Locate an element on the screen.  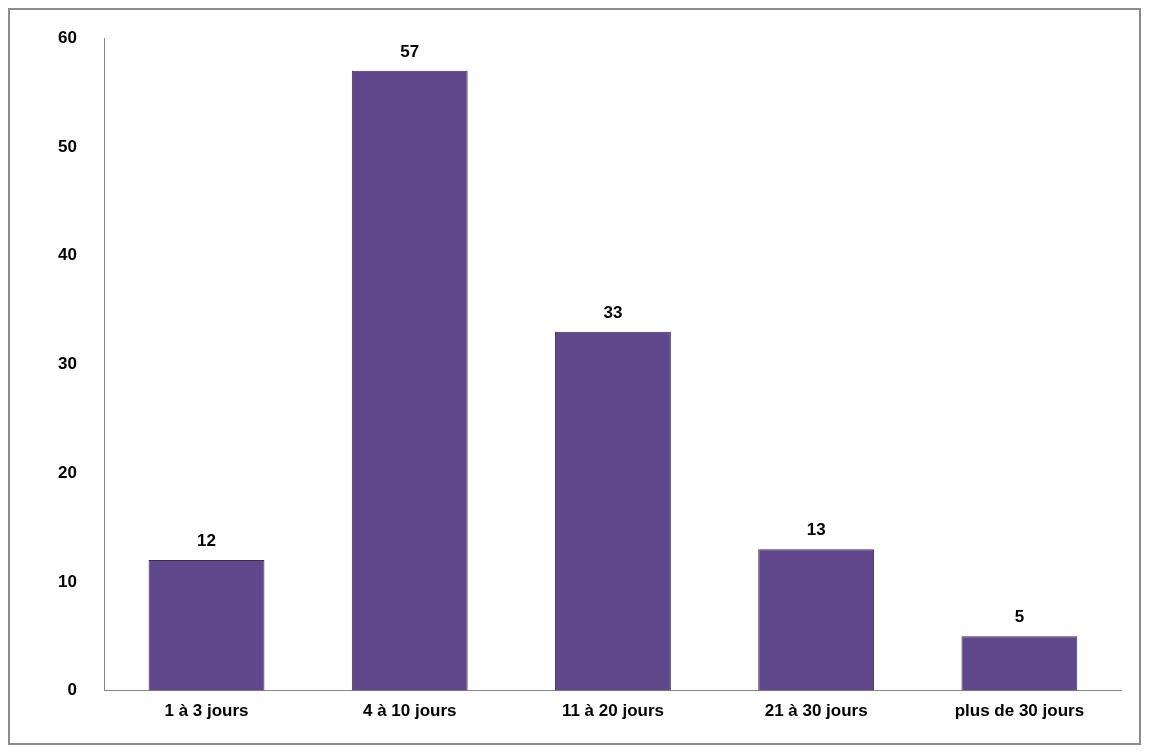
x-tick-label: 11 à 20 jours is located at coordinates (612, 711).